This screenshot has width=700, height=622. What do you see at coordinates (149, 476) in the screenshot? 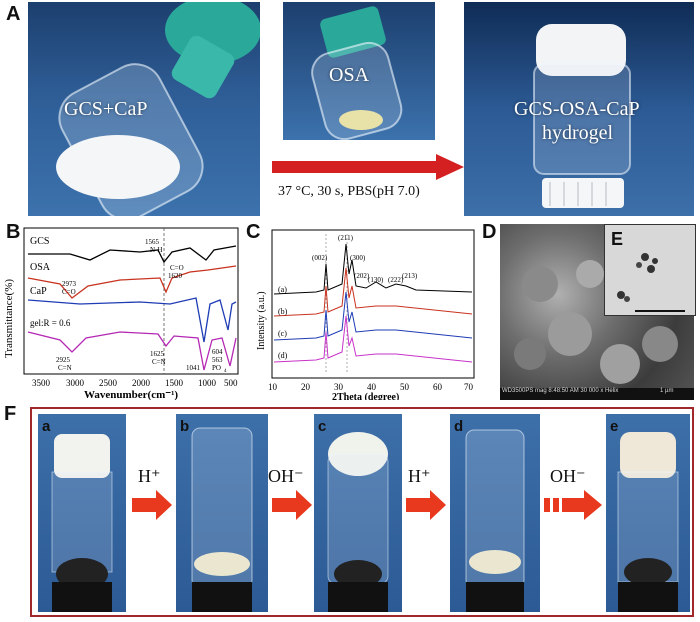
I see `arrow1-label: H⁺` at bounding box center [149, 476].